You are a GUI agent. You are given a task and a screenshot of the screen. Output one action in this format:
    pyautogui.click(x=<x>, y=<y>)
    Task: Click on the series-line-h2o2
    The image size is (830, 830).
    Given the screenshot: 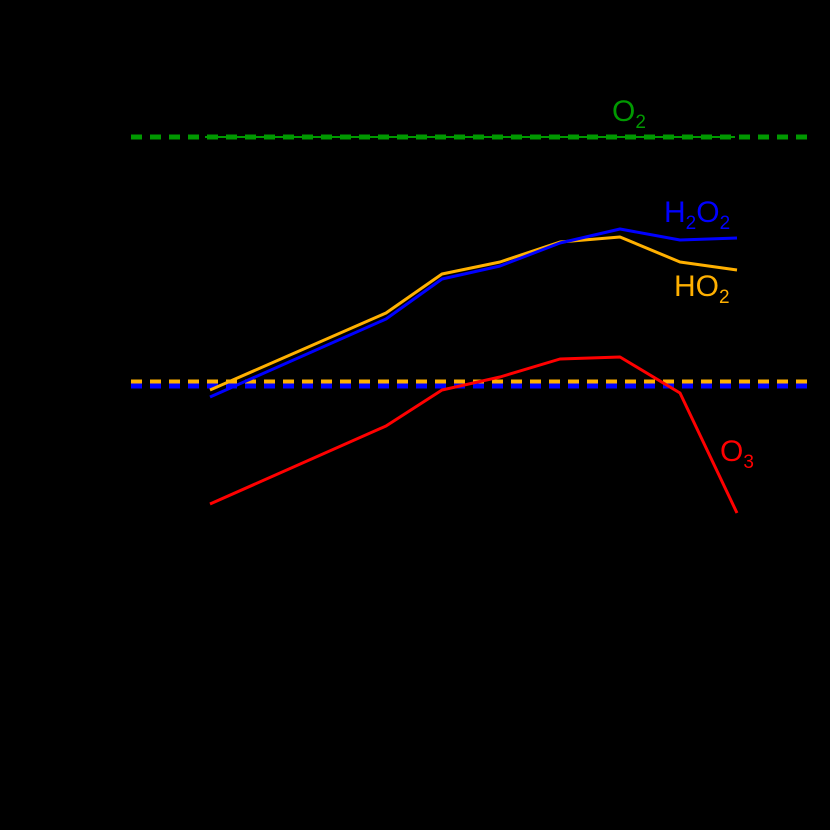 What is the action you would take?
    pyautogui.click(x=473, y=313)
    